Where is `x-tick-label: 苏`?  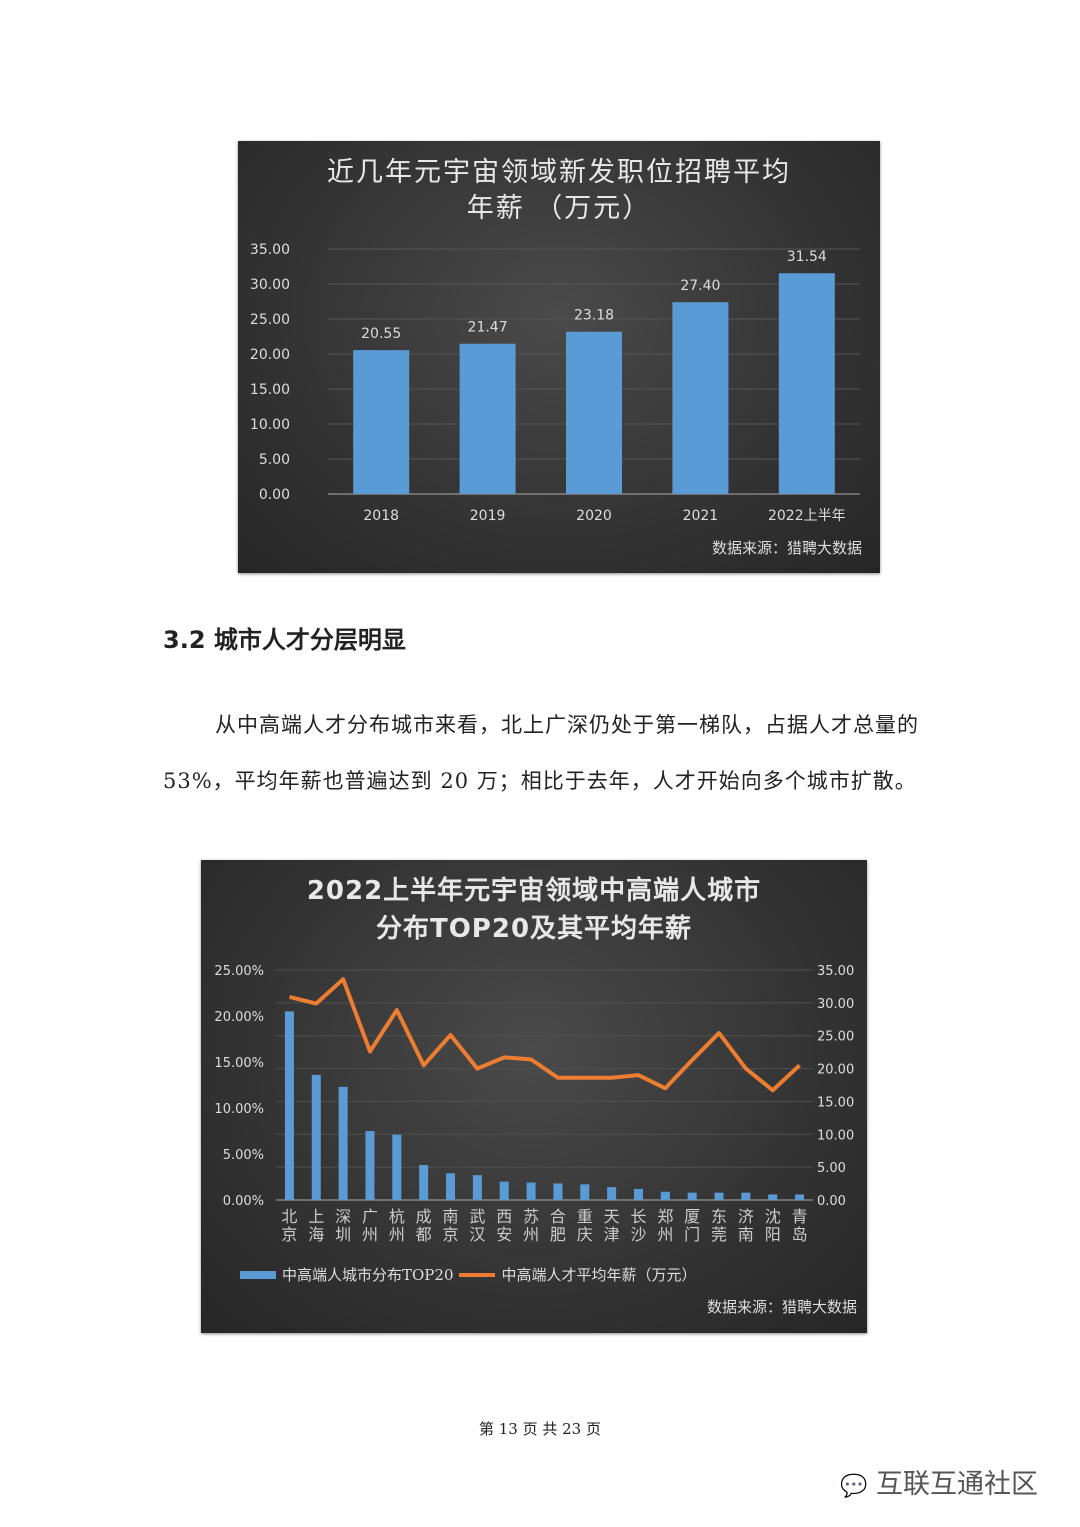
x-tick-label: 苏 is located at coordinates (531, 1216).